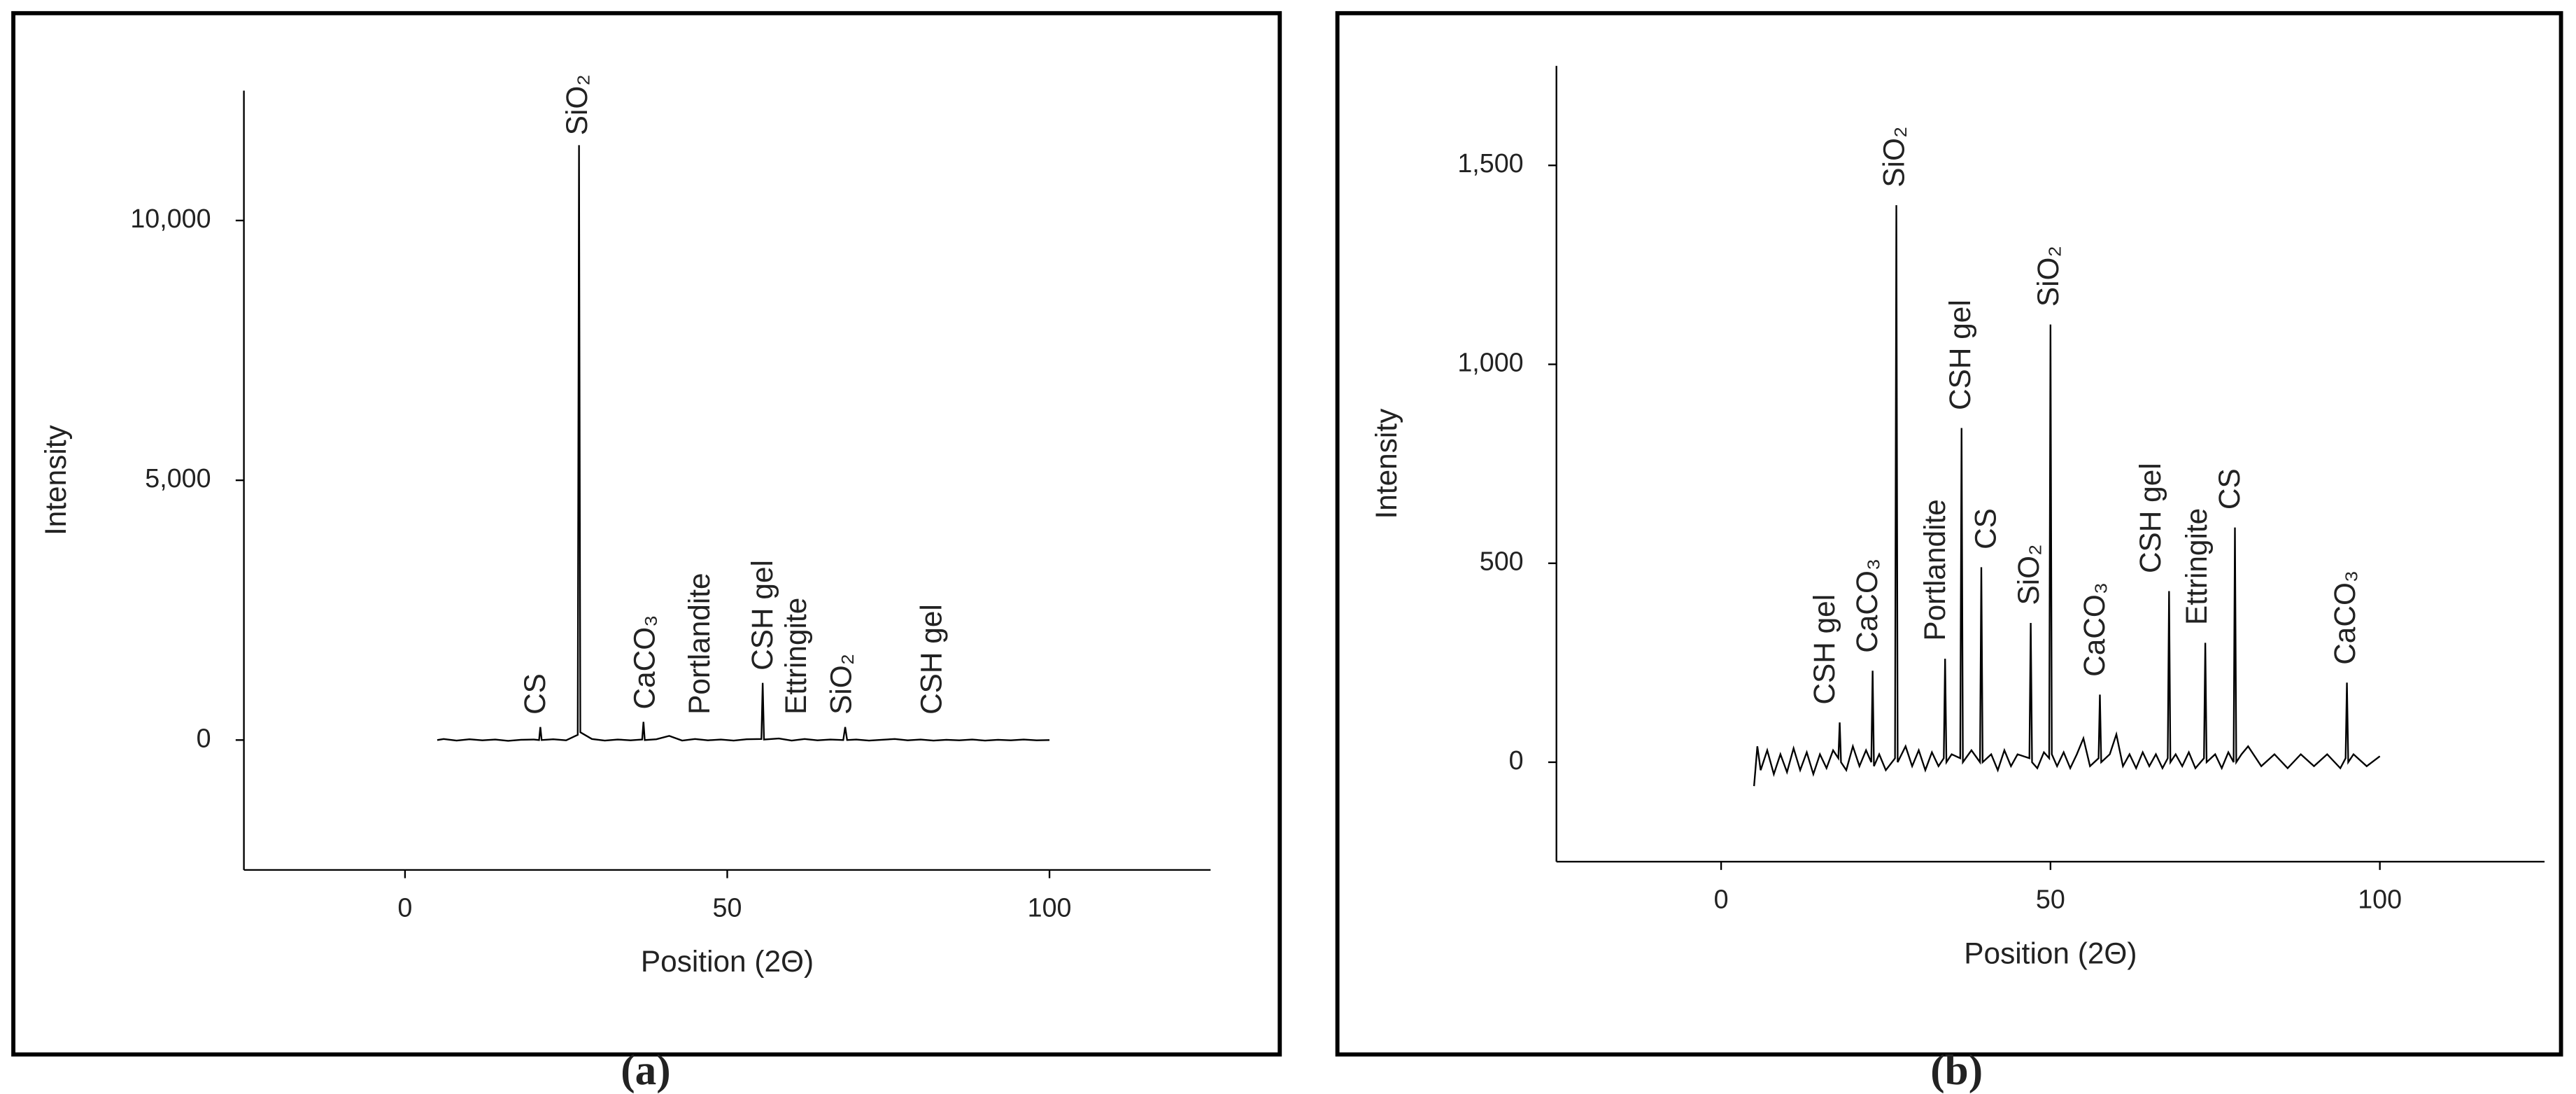  Describe the element at coordinates (645, 1070) in the screenshot. I see `panel-caption: (a)` at that location.